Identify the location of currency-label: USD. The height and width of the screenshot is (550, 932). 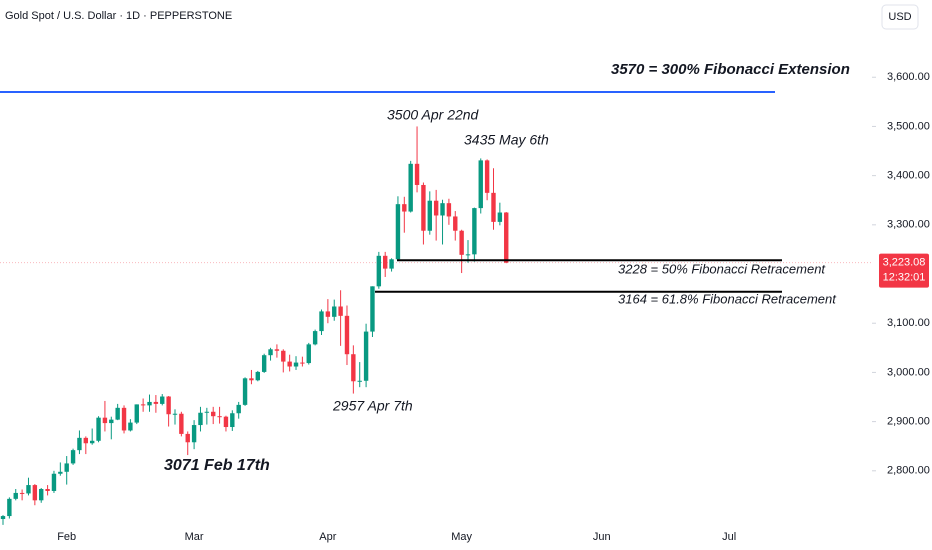
(899, 17).